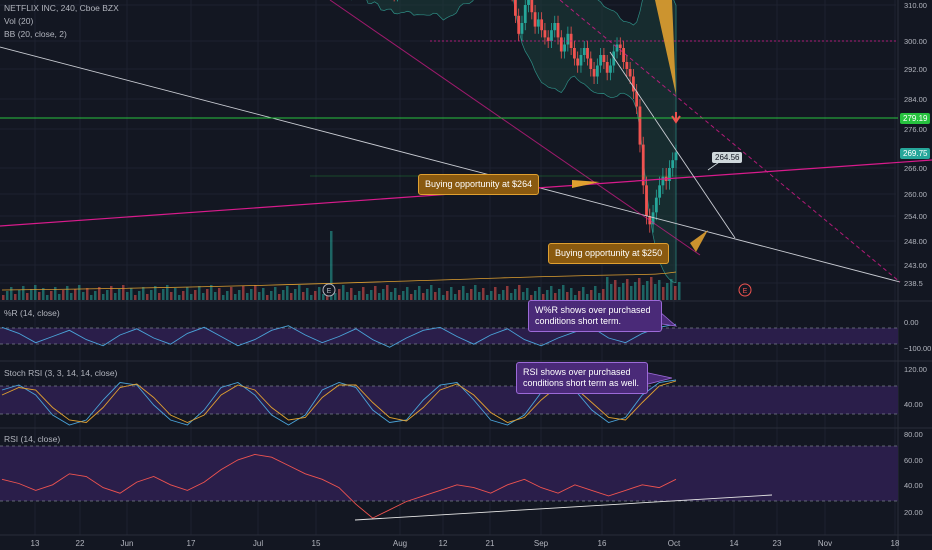 Image resolution: width=932 pixels, height=550 pixels. What do you see at coordinates (915, 118) in the screenshot?
I see `green-price-tag: 279.19` at bounding box center [915, 118].